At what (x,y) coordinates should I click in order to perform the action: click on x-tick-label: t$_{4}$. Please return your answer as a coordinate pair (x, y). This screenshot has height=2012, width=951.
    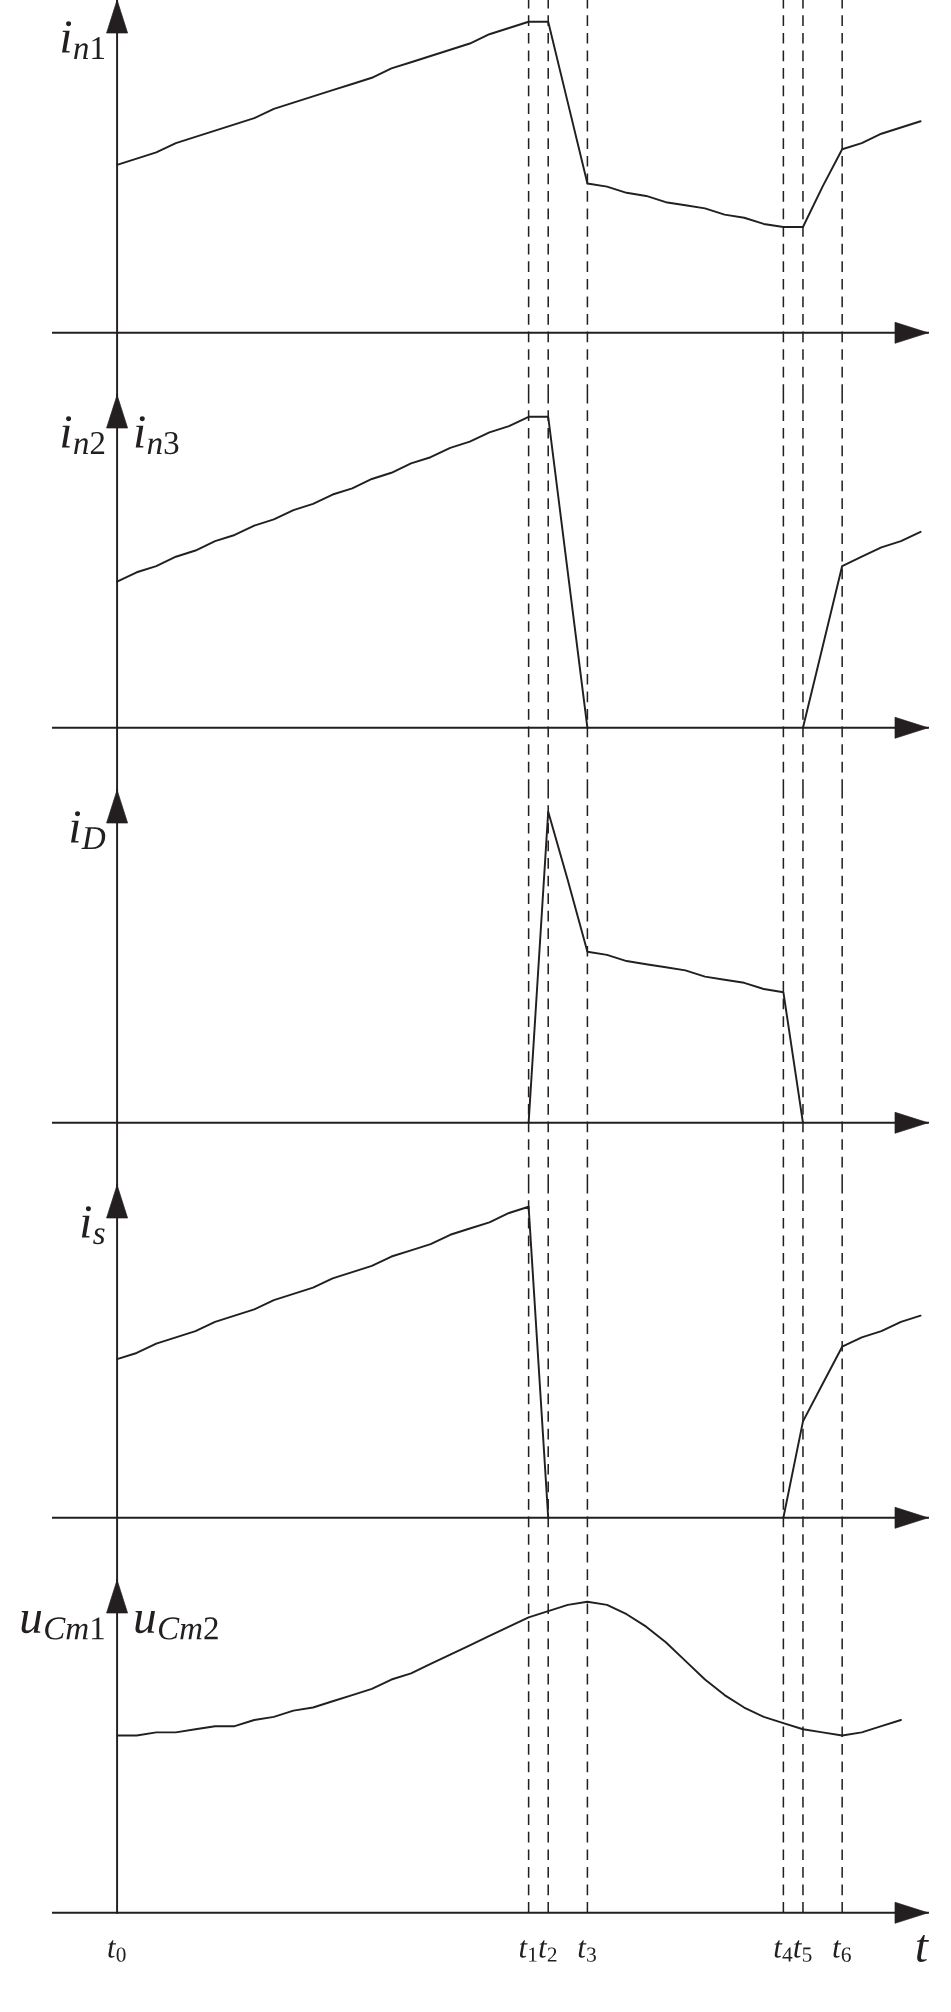
    Looking at the image, I should click on (783, 1951).